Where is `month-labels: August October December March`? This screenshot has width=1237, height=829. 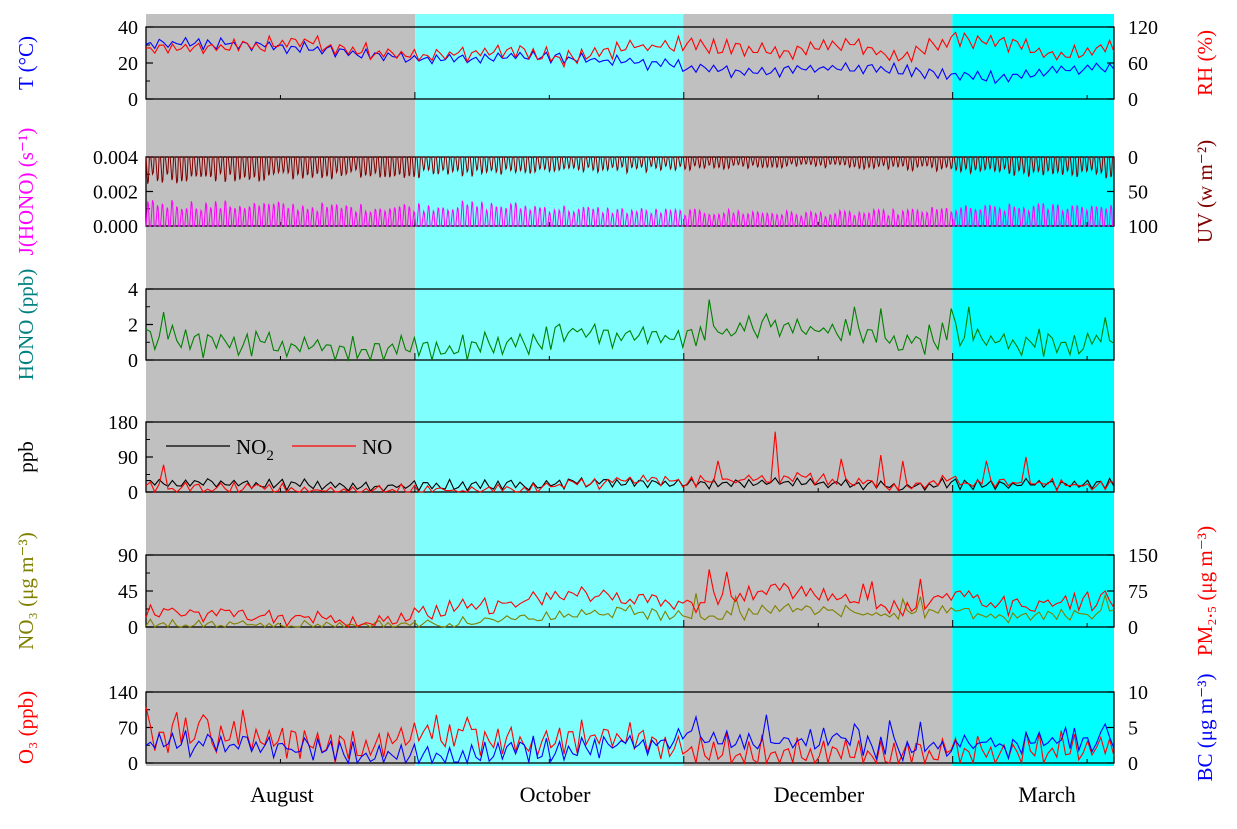
month-labels: August October December March is located at coordinates (662, 794).